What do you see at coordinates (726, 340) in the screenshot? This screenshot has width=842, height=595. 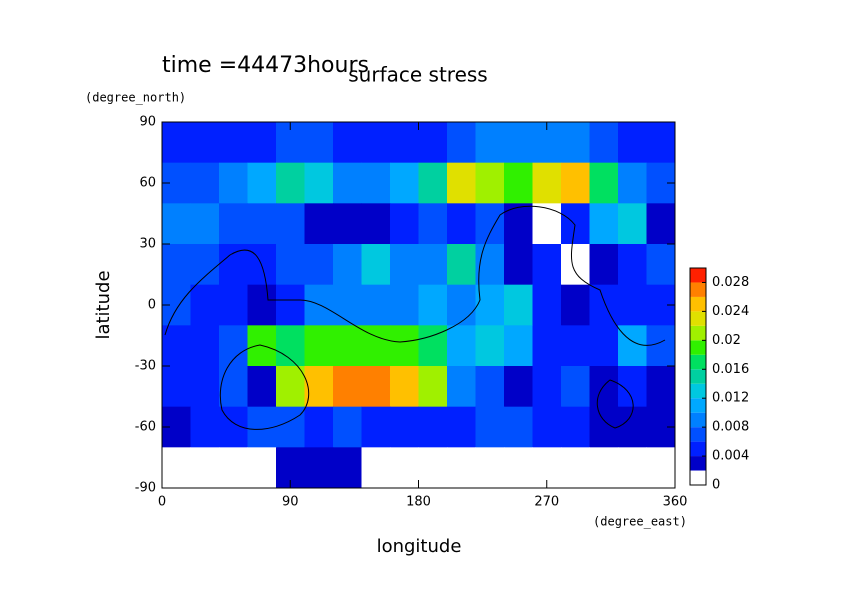 I see `colorbar-tick-label: 0.02` at bounding box center [726, 340].